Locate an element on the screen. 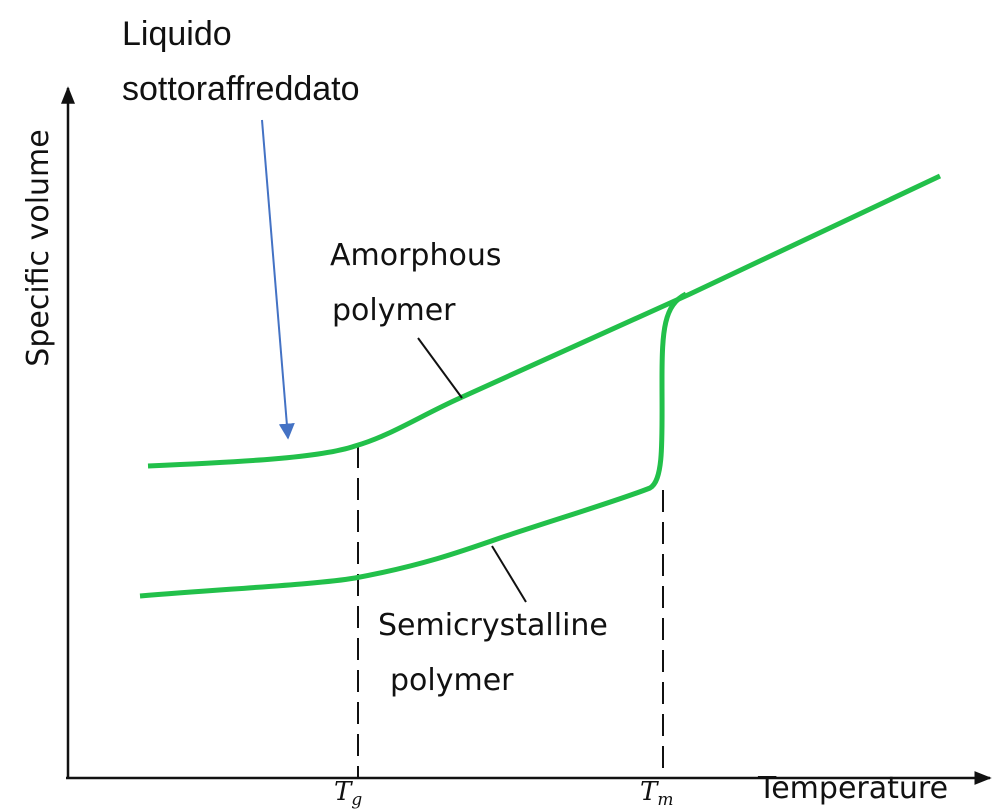 The height and width of the screenshot is (810, 1005). curve-label: Semicrystalline is located at coordinates (493, 625).